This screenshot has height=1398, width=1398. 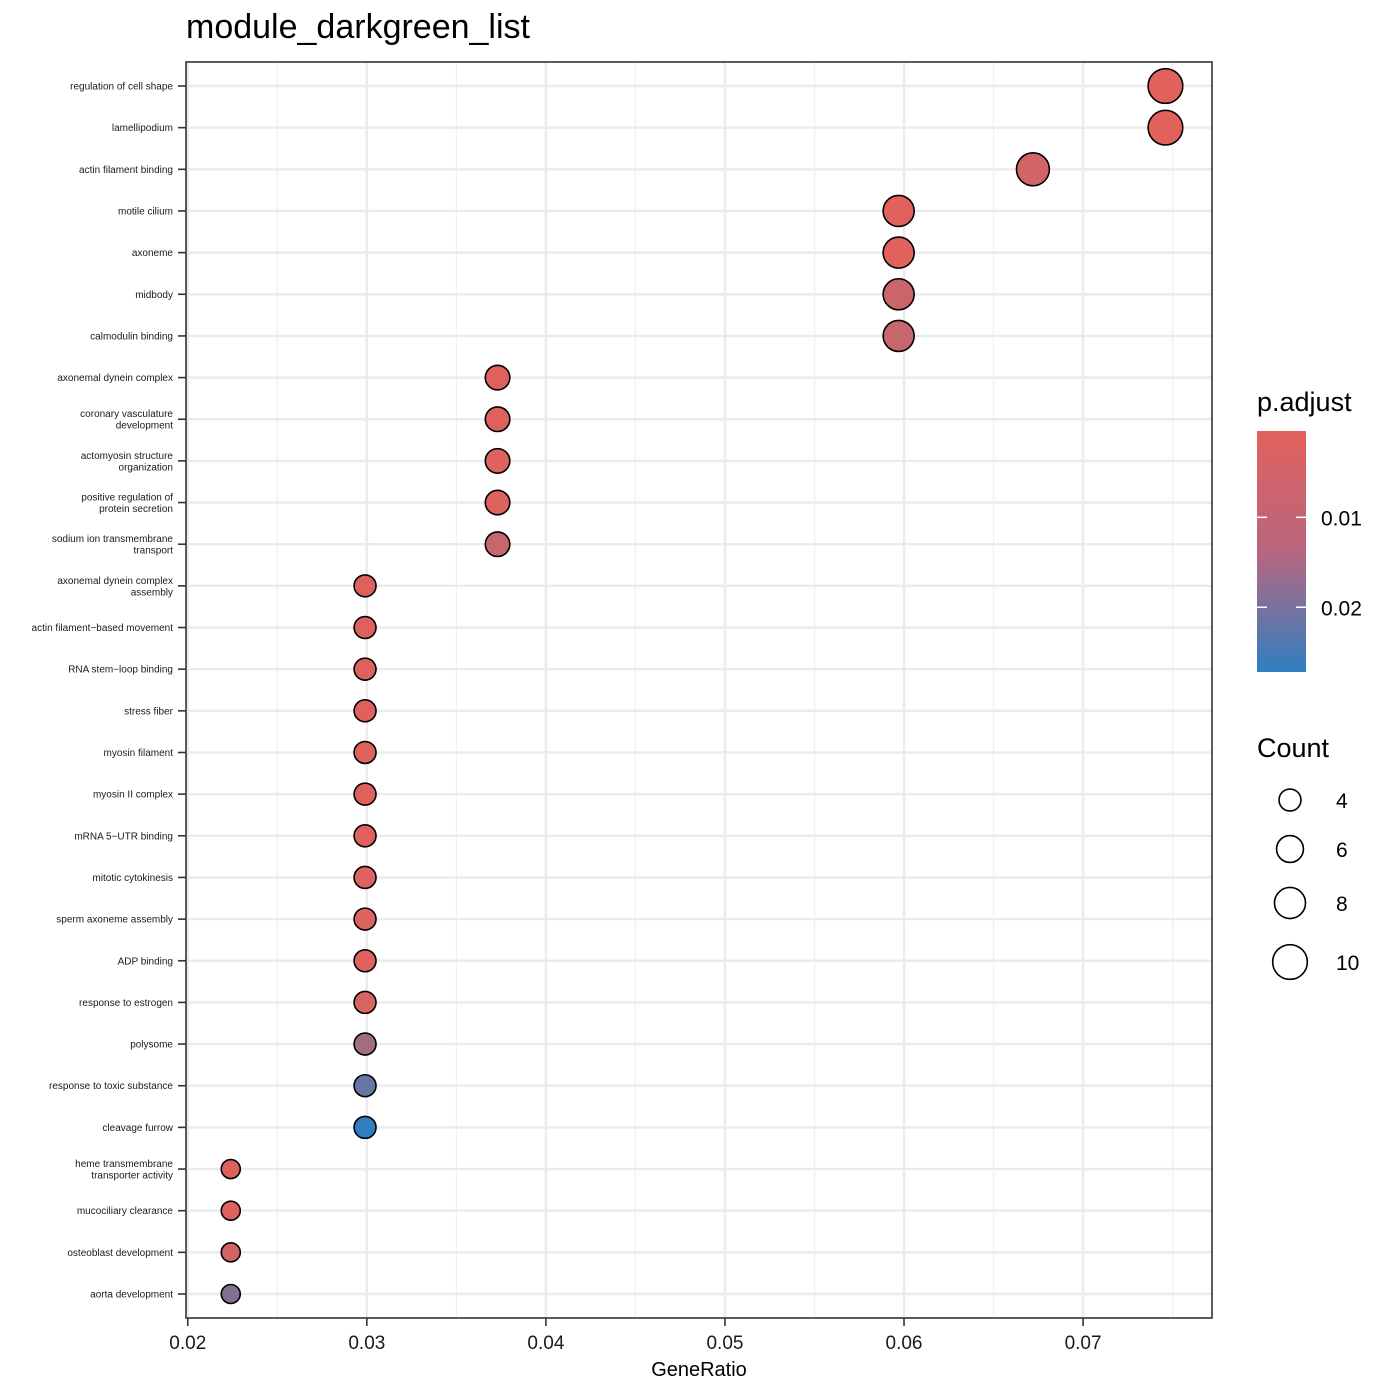 I want to click on y-tick-label: response to toxic substance, so click(x=111, y=1086).